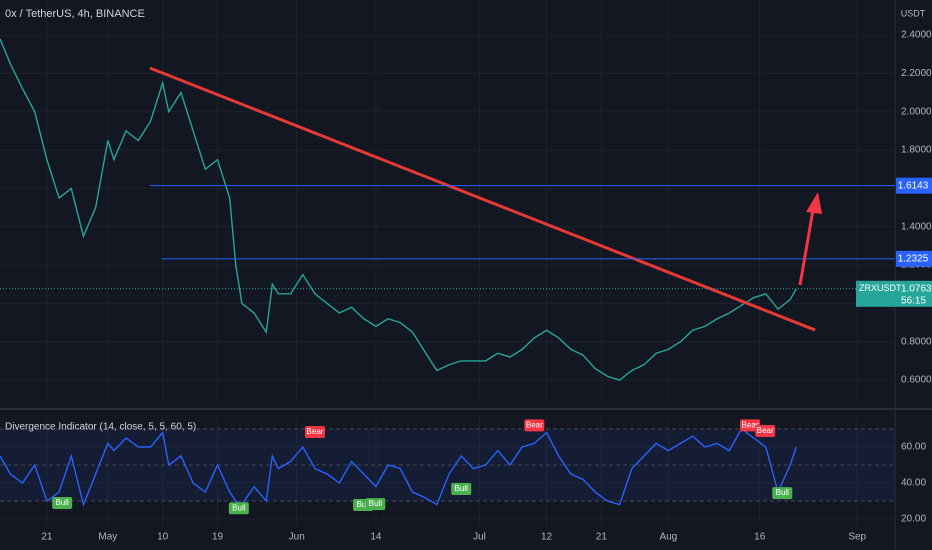  What do you see at coordinates (814, 203) in the screenshot?
I see `arrow-head` at bounding box center [814, 203].